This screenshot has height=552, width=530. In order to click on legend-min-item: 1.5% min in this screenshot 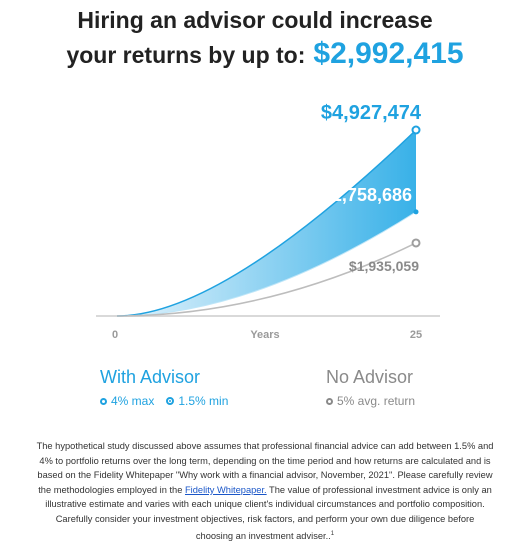, I will do `click(197, 401)`.